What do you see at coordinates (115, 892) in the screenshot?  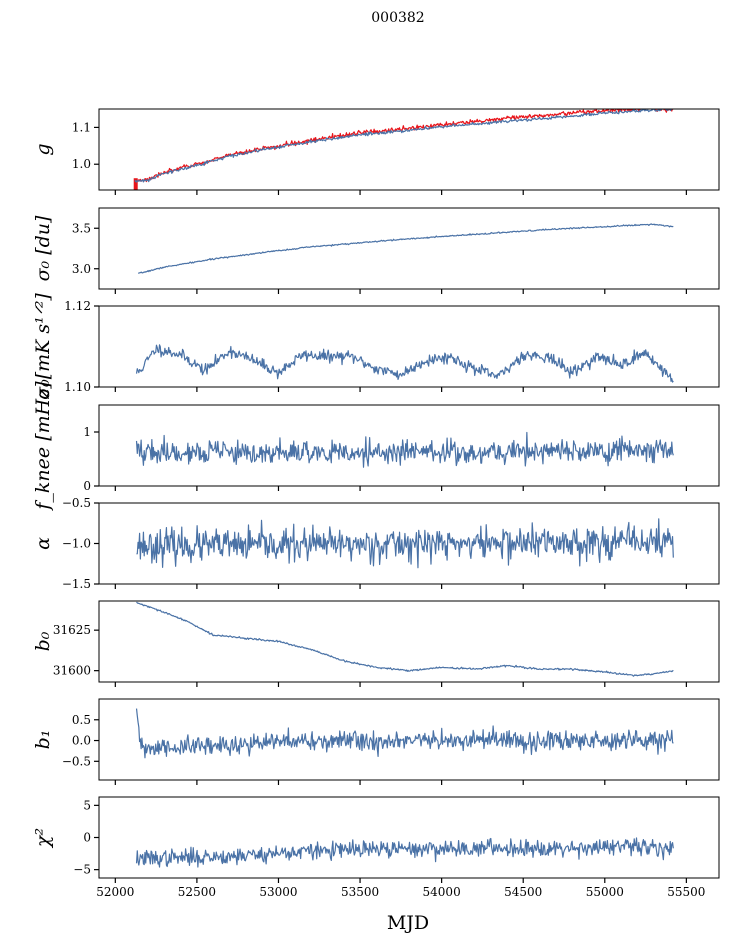 I see `x-tick-label: 52000` at bounding box center [115, 892].